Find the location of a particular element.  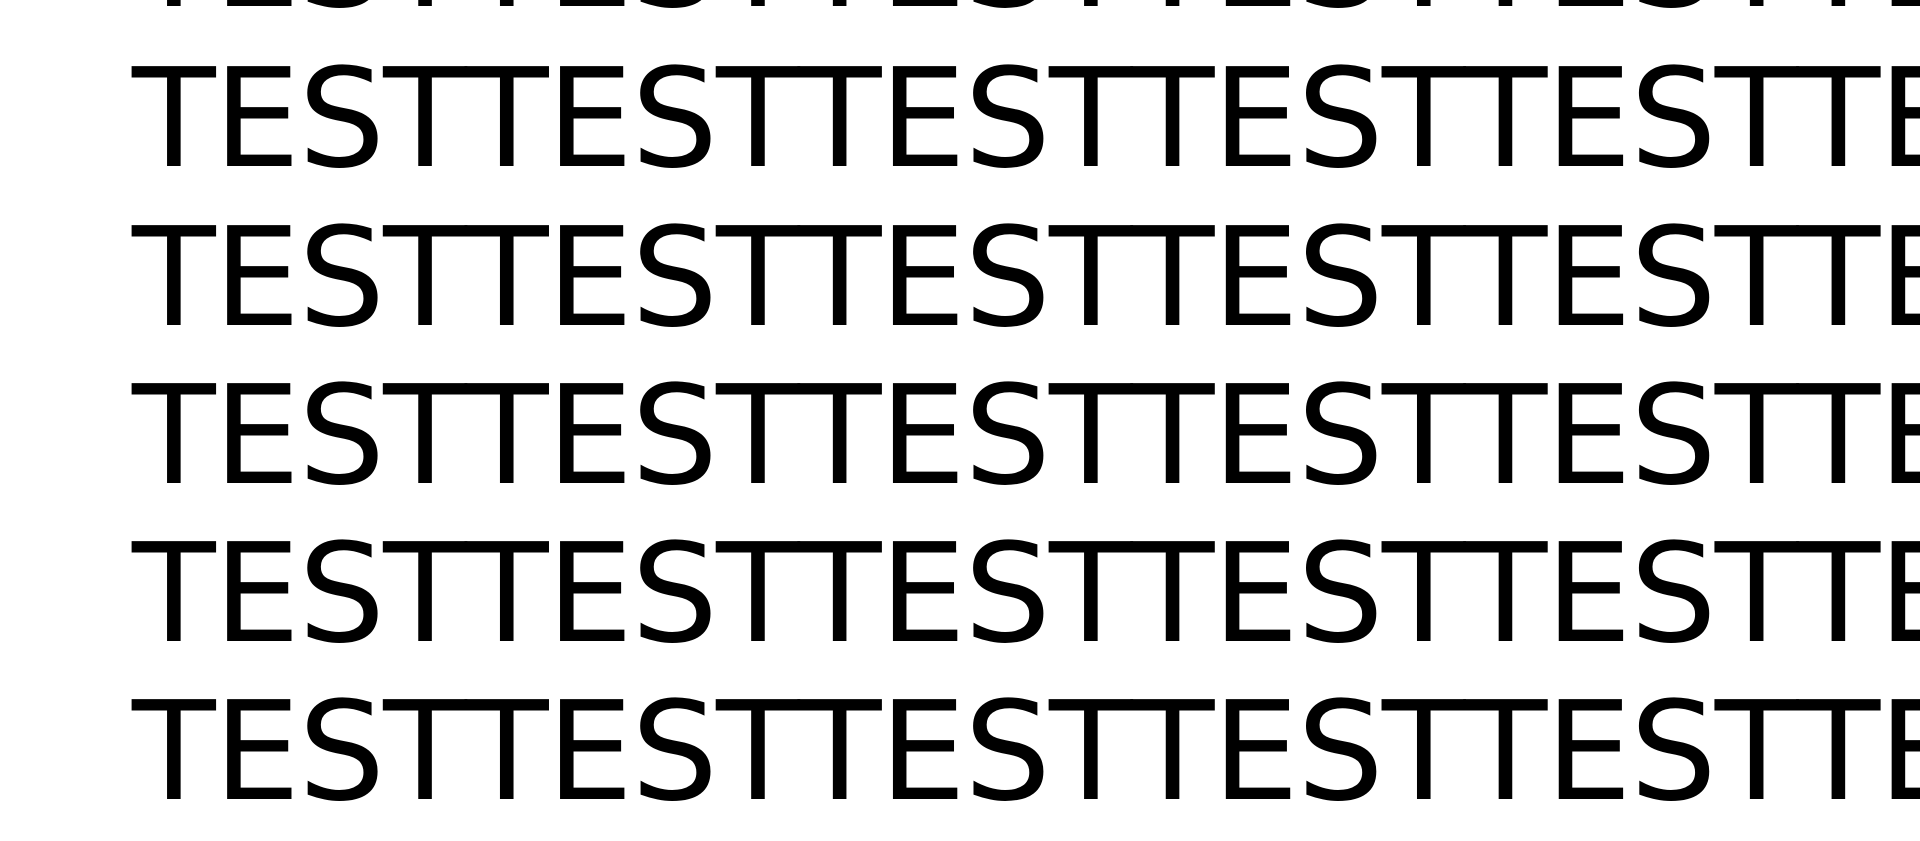

text-row-partial-top: TEST TEST TEST TEST TEST TEST is located at coordinates (1026, 14).